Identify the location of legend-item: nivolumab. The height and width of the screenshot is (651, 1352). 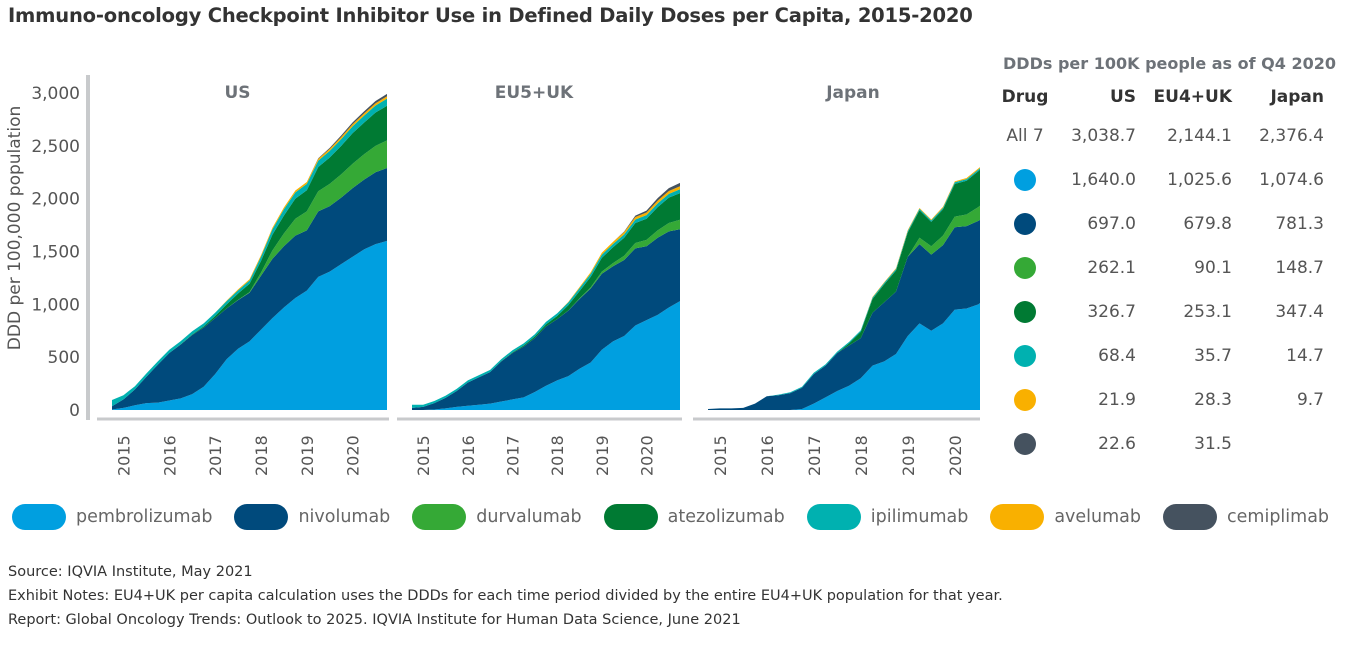
(312, 517).